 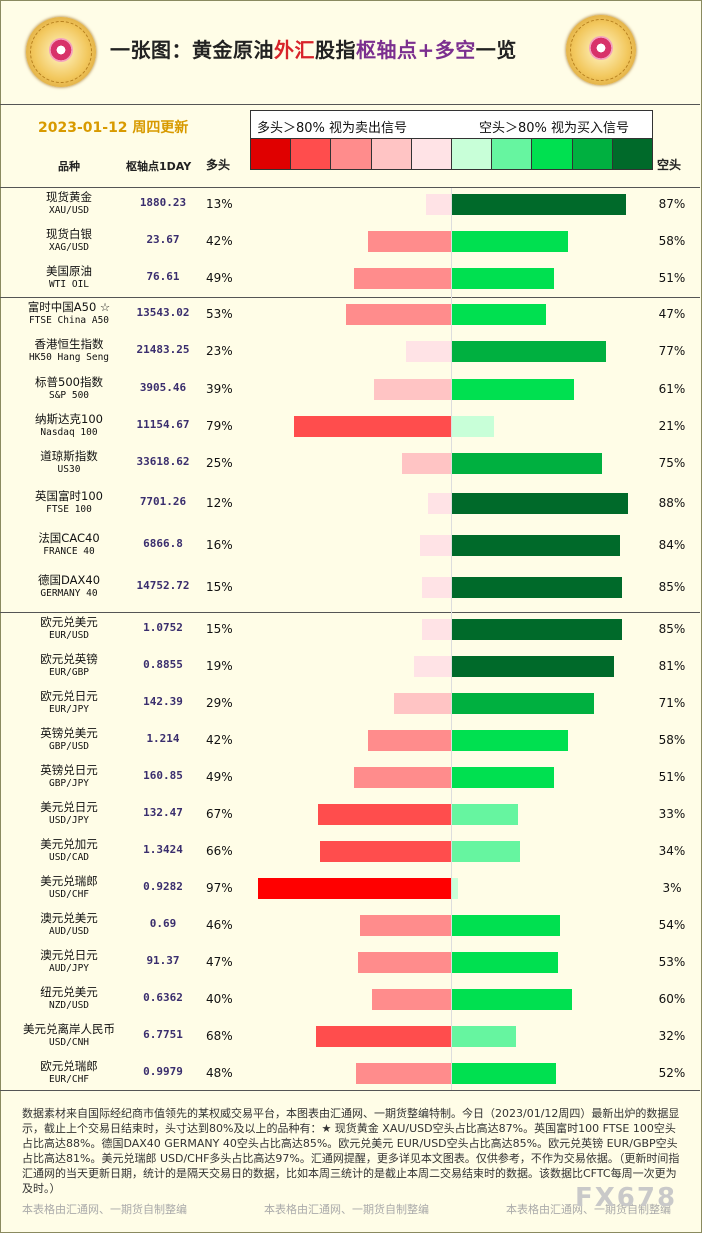 I want to click on row-name: 欧元兑英镑 EUR/GBP, so click(x=69, y=666).